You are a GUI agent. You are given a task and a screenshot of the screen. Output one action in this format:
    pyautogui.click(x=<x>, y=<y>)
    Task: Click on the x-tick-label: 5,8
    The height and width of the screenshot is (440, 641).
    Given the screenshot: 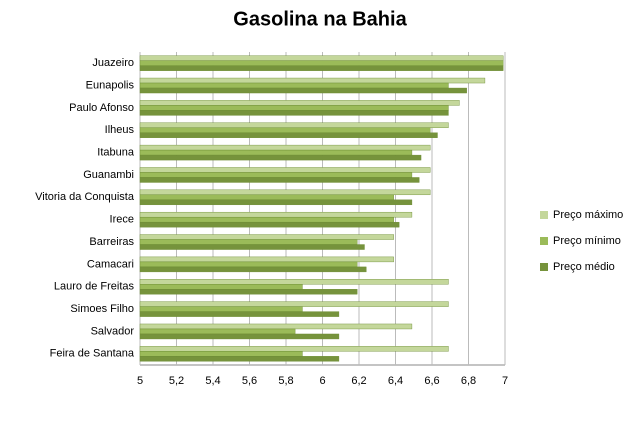 What is the action you would take?
    pyautogui.click(x=285, y=381)
    